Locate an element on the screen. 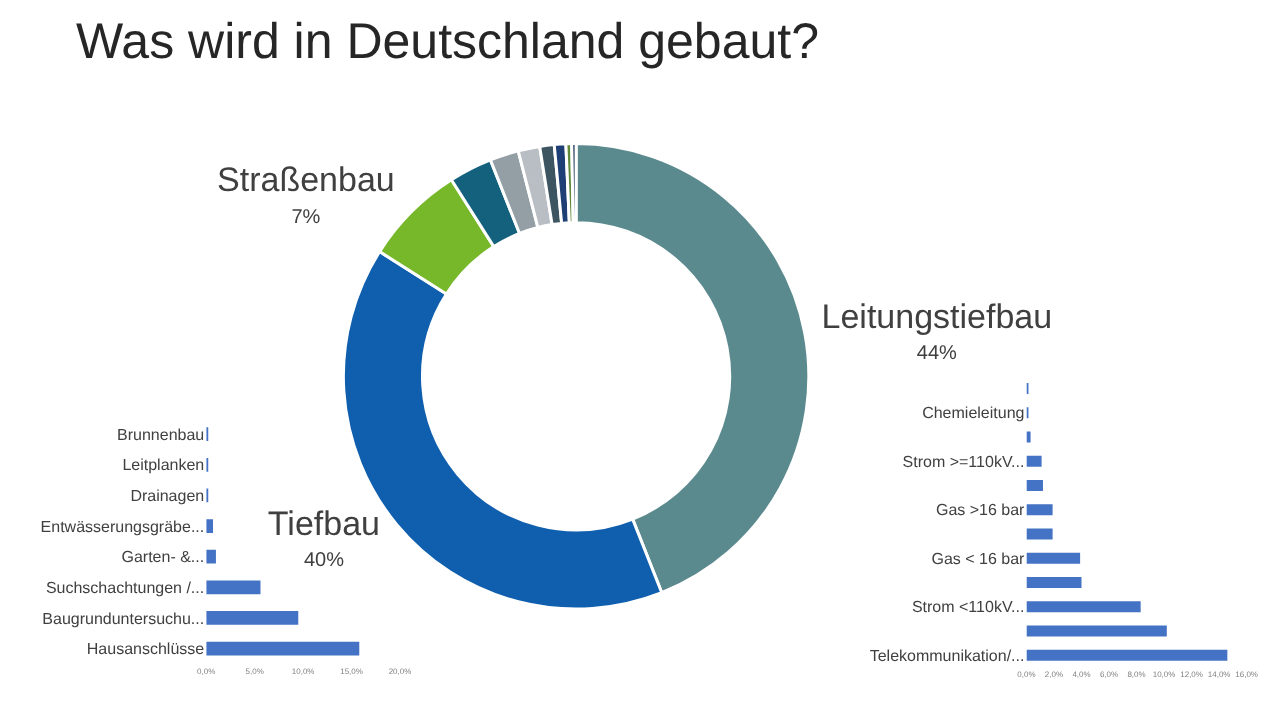 The height and width of the screenshot is (710, 1280). y-tick-label: Gas >16 bar is located at coordinates (980, 510).